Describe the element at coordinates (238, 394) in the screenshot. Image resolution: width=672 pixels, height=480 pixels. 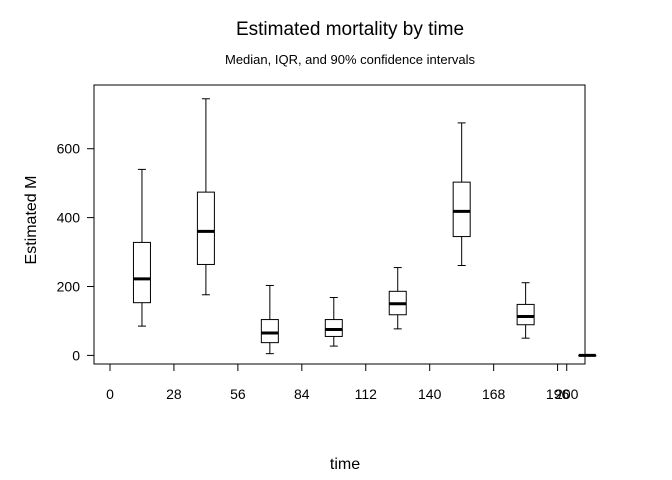
I see `x-tick-label: 56` at that location.